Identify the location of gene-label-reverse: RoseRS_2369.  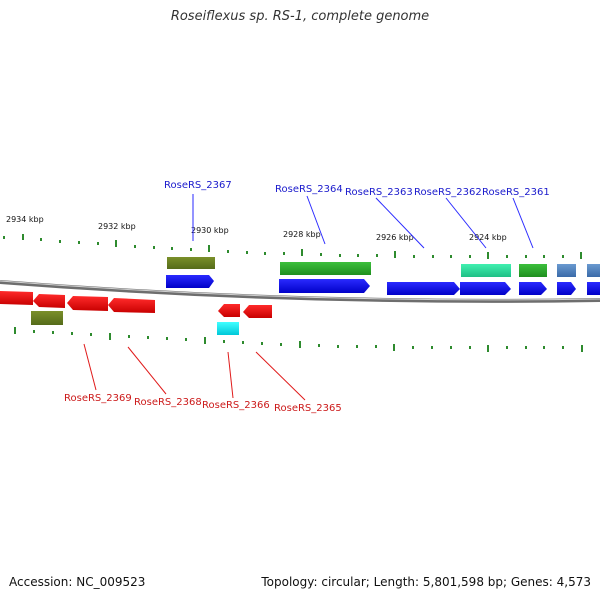
(98, 398).